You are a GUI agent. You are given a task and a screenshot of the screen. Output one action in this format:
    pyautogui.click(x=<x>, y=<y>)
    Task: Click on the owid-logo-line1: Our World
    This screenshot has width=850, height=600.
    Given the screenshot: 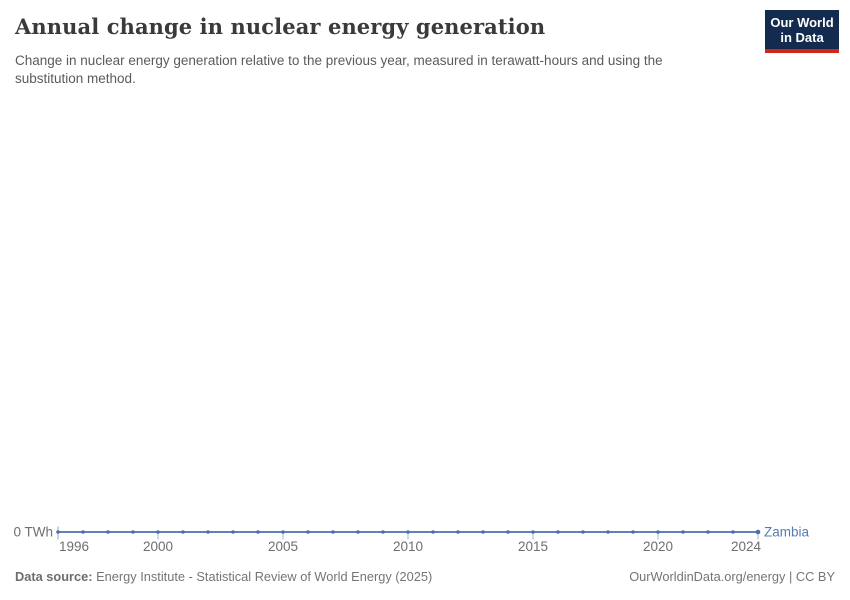 What is the action you would take?
    pyautogui.click(x=802, y=22)
    